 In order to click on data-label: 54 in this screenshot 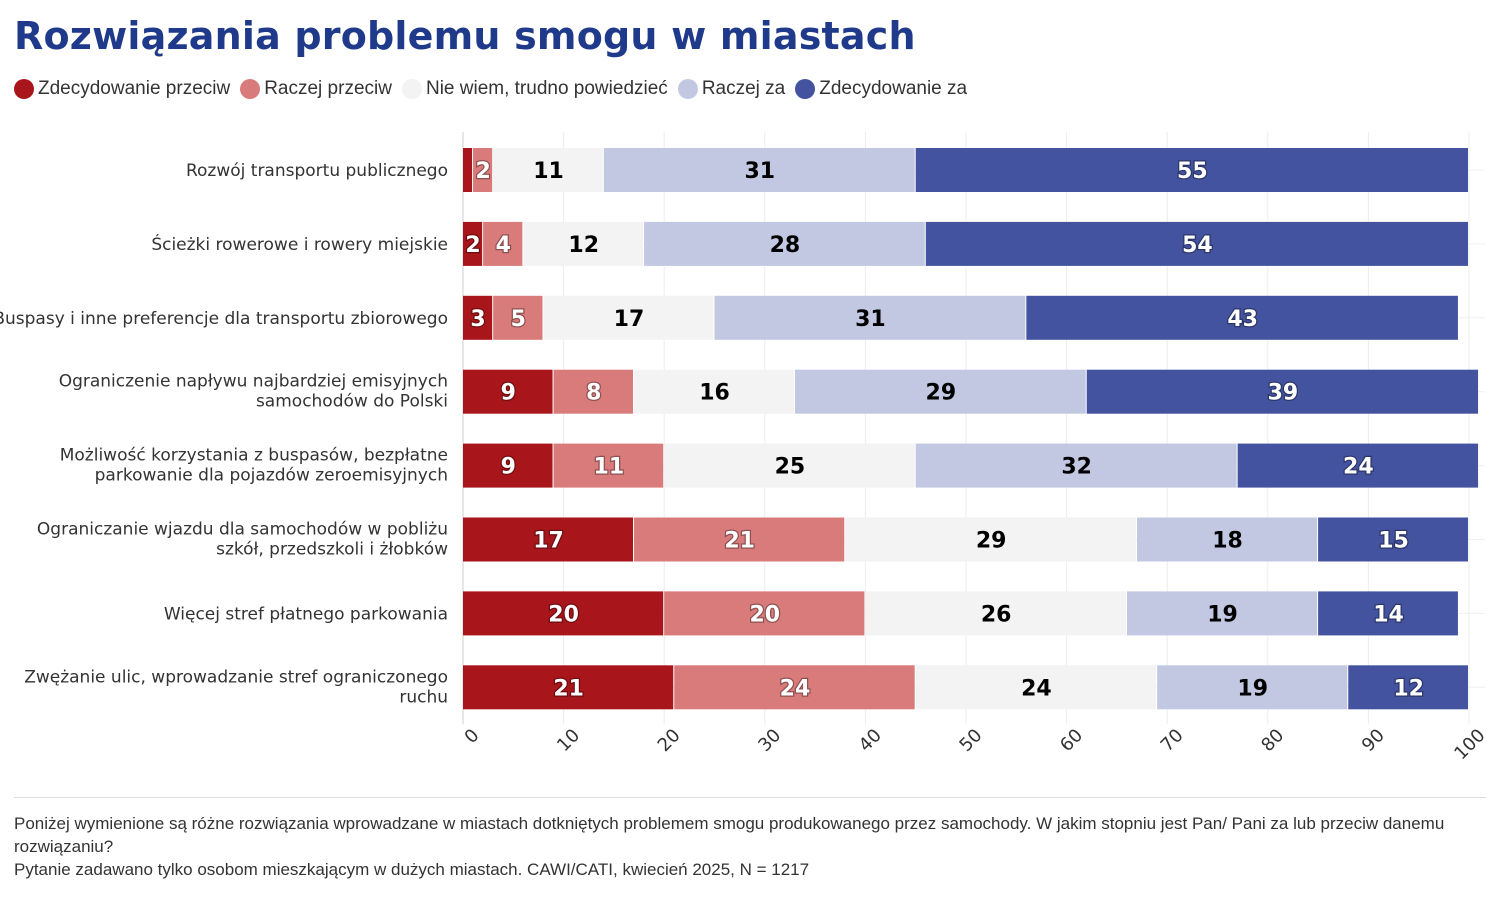, I will do `click(1197, 245)`.